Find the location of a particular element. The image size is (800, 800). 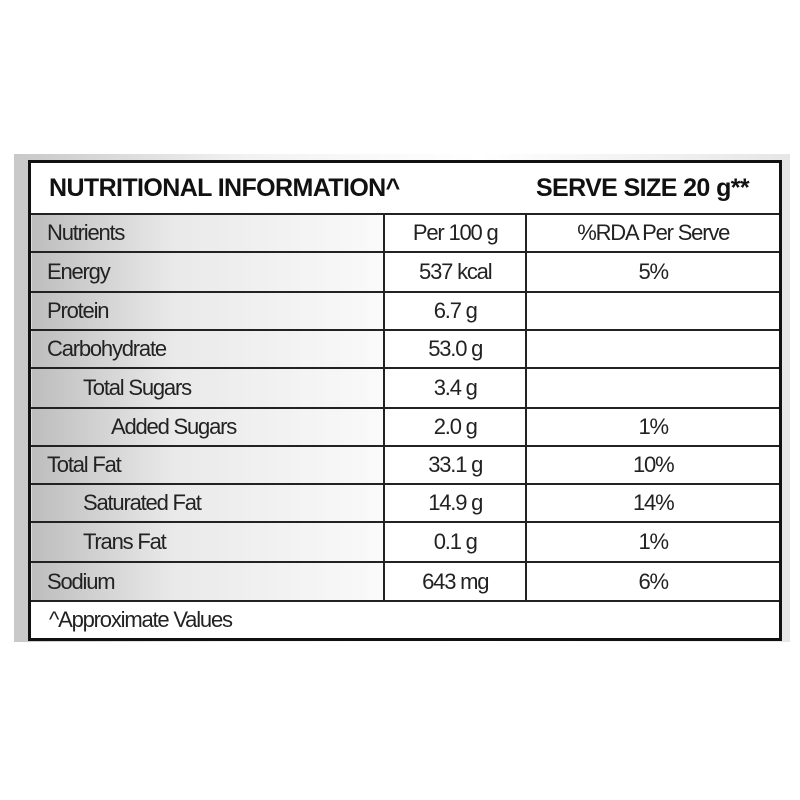

rda-per-serve: 14% is located at coordinates (653, 503).